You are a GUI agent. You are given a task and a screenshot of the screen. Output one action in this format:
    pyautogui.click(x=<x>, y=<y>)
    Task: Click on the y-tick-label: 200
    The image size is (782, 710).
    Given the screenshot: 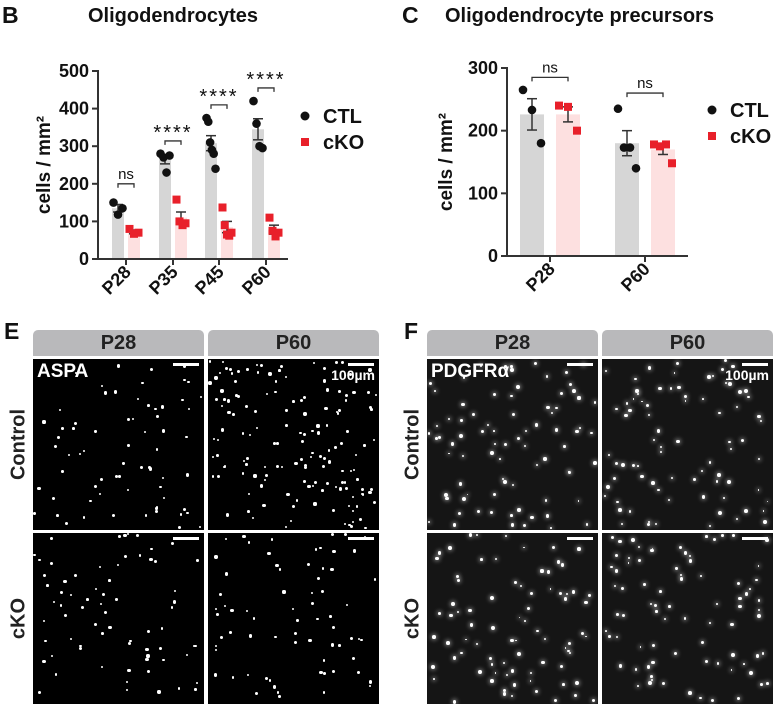 What is the action you would take?
    pyautogui.click(x=74, y=184)
    